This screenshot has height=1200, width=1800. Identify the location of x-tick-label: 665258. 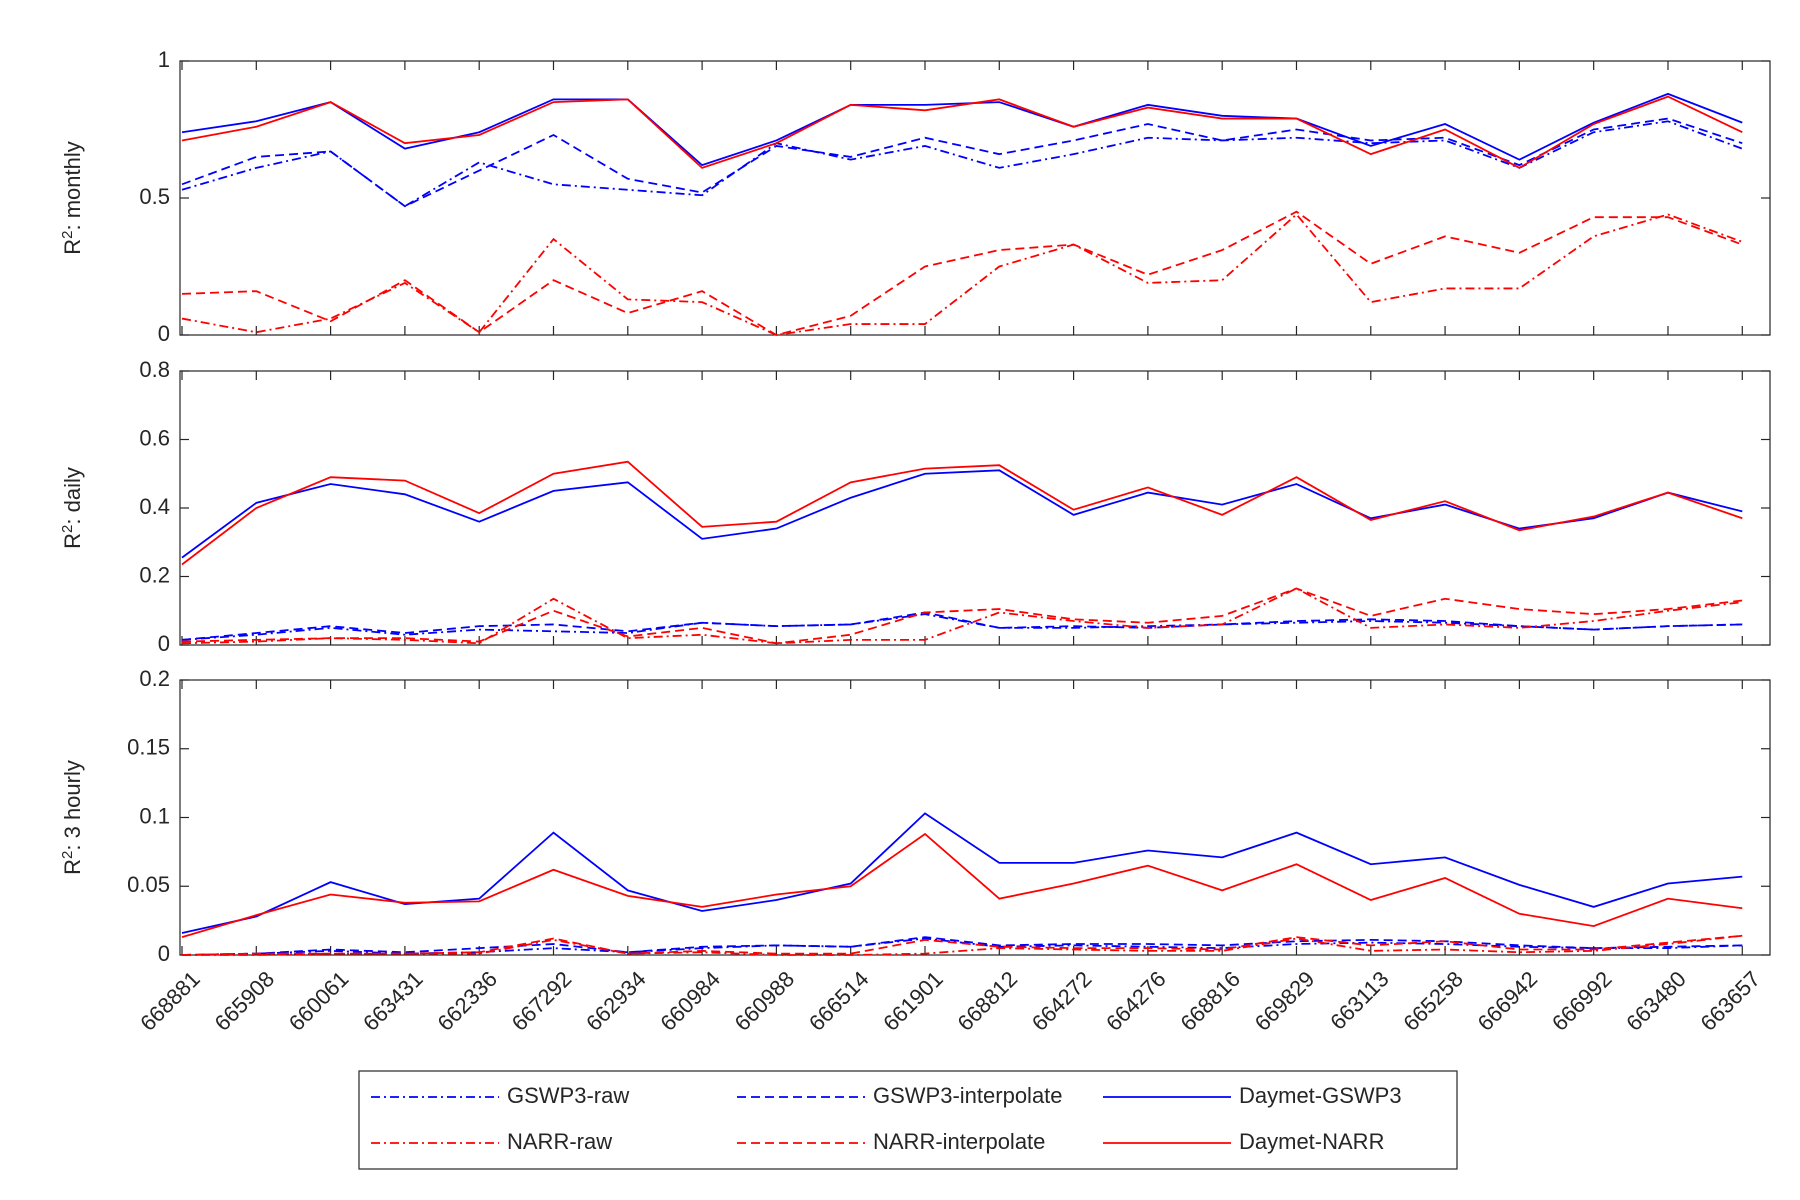
(1433, 1001).